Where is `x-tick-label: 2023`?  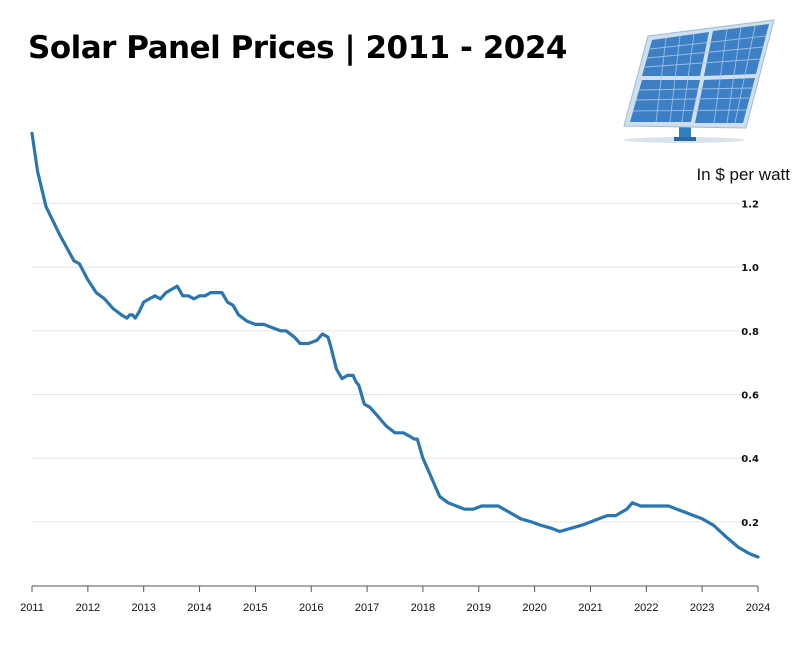 x-tick-label: 2023 is located at coordinates (702, 608).